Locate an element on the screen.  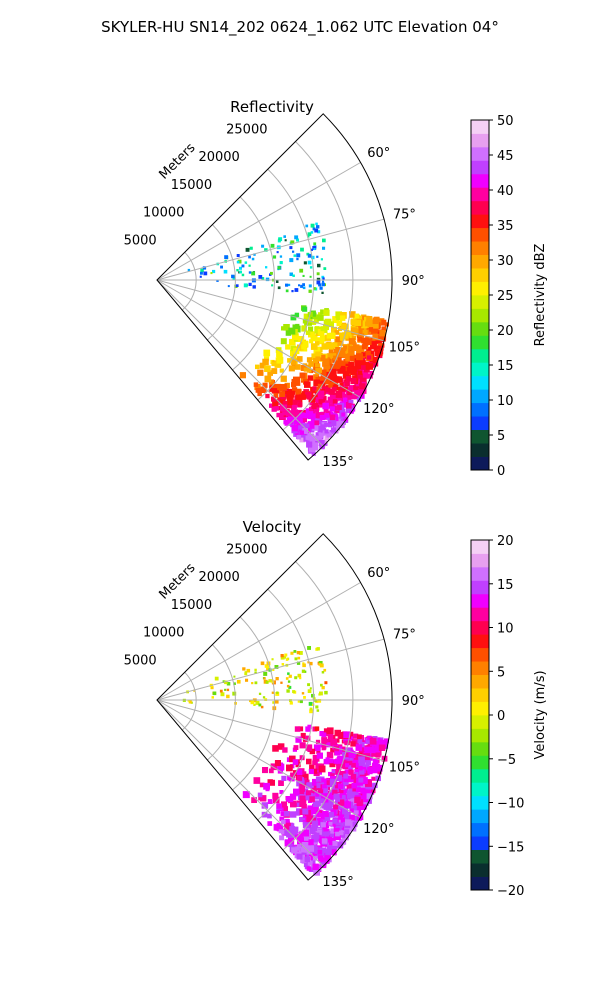
azimuth-spoke is located at coordinates (258, 338).